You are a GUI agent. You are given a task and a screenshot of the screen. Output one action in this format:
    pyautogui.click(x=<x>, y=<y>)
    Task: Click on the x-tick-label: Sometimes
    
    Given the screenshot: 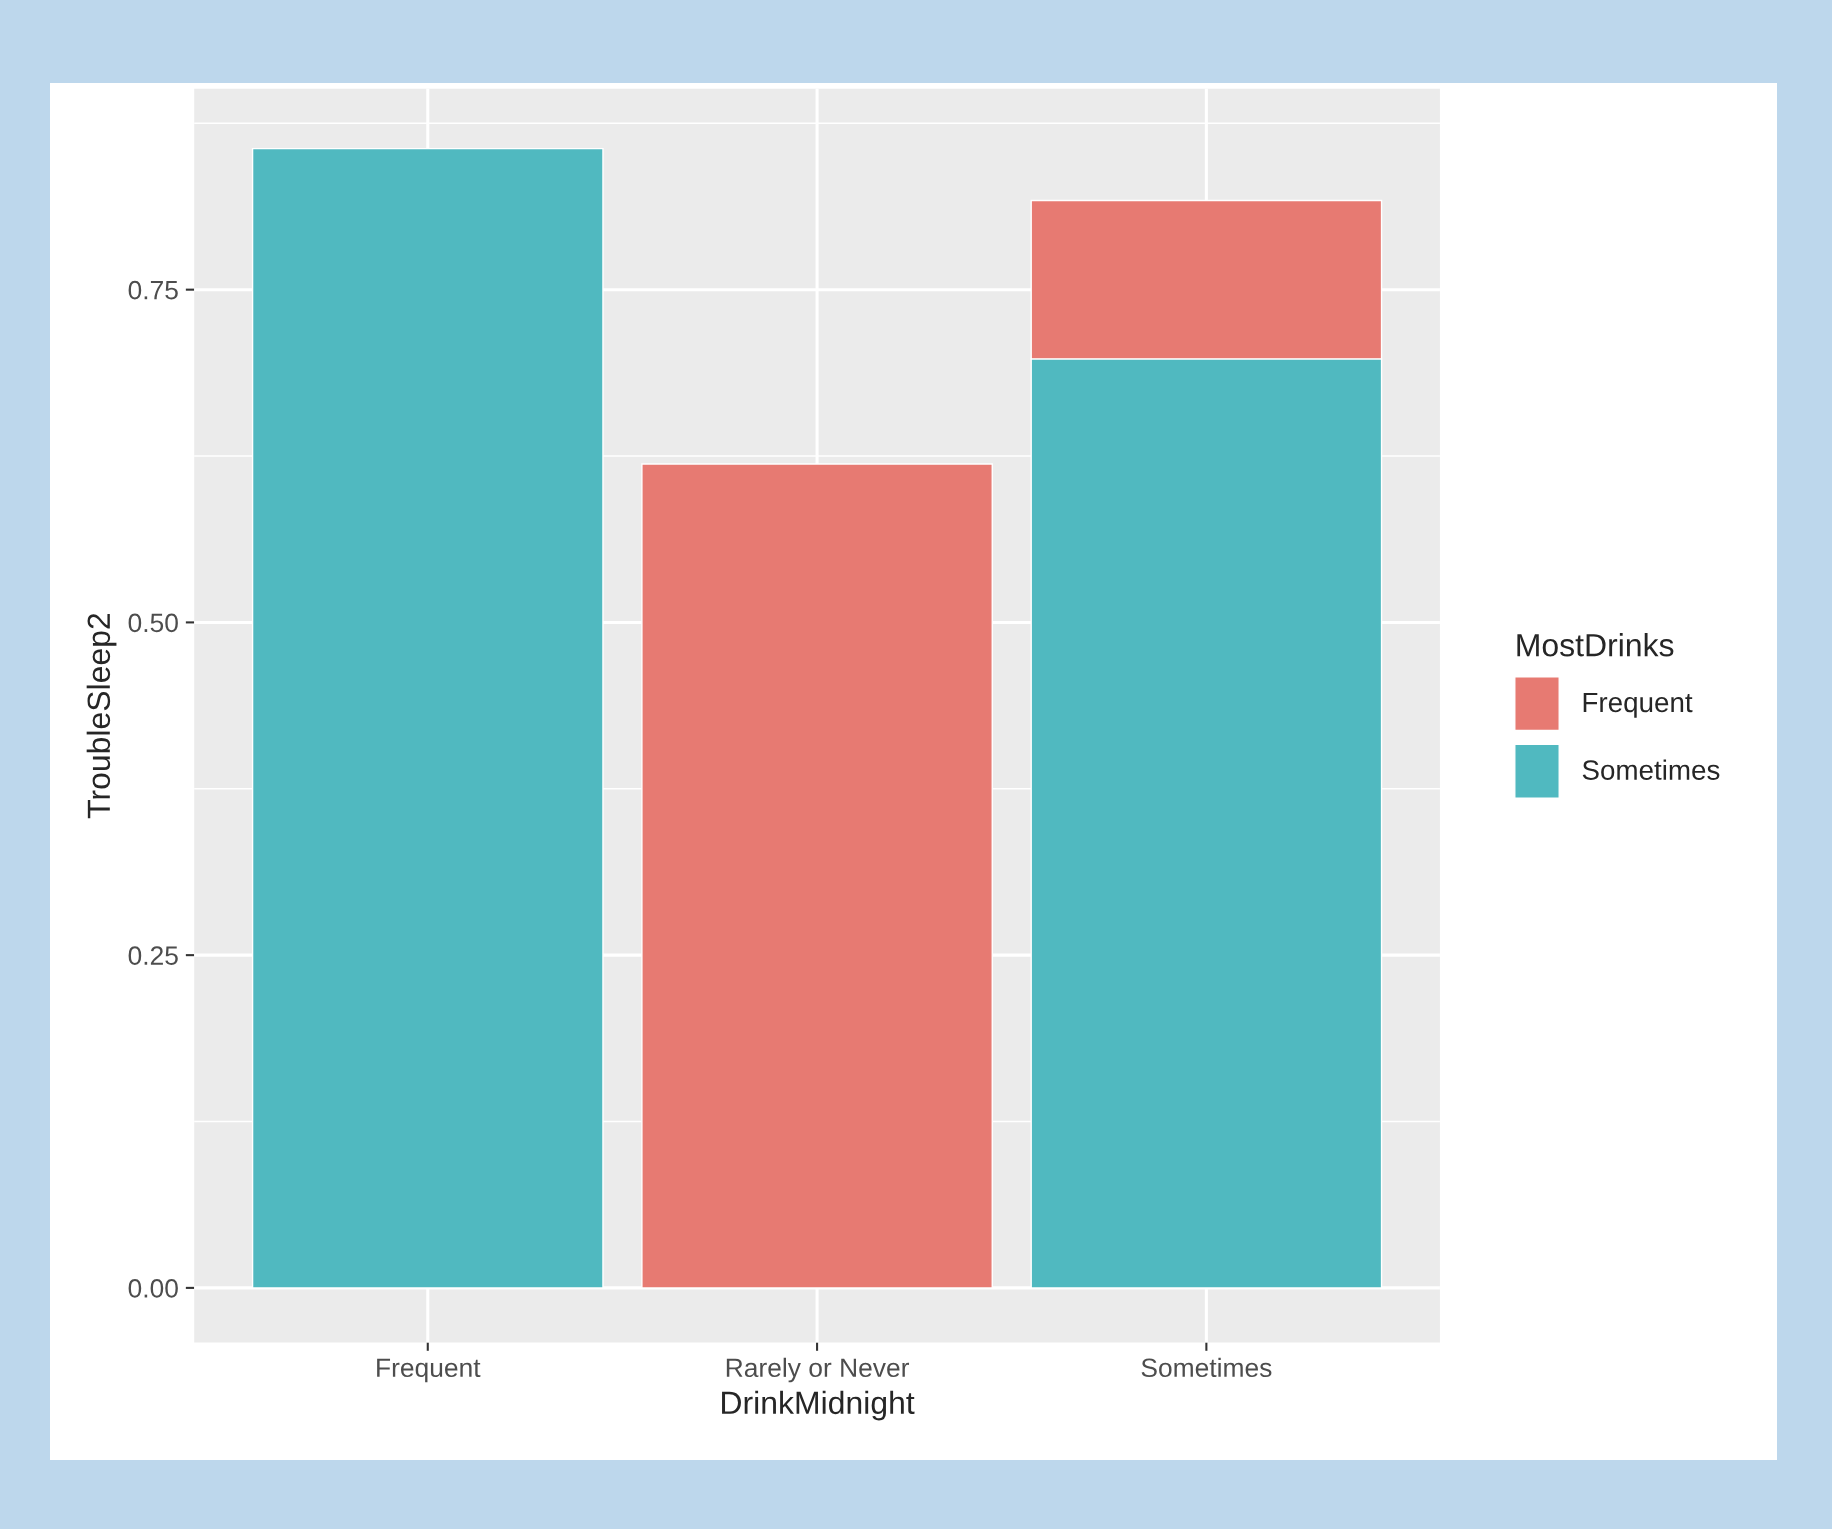 What is the action you would take?
    pyautogui.click(x=1206, y=1367)
    